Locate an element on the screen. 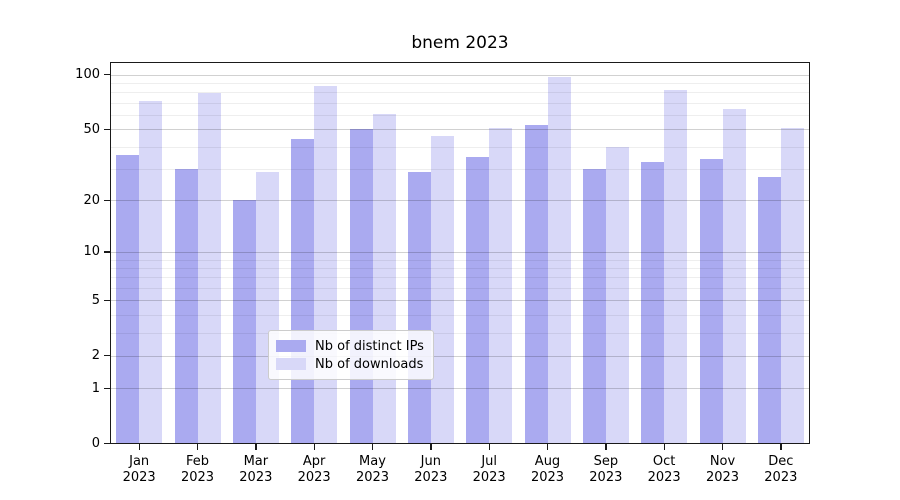  bar-distinct-ips-sep is located at coordinates (594, 306).